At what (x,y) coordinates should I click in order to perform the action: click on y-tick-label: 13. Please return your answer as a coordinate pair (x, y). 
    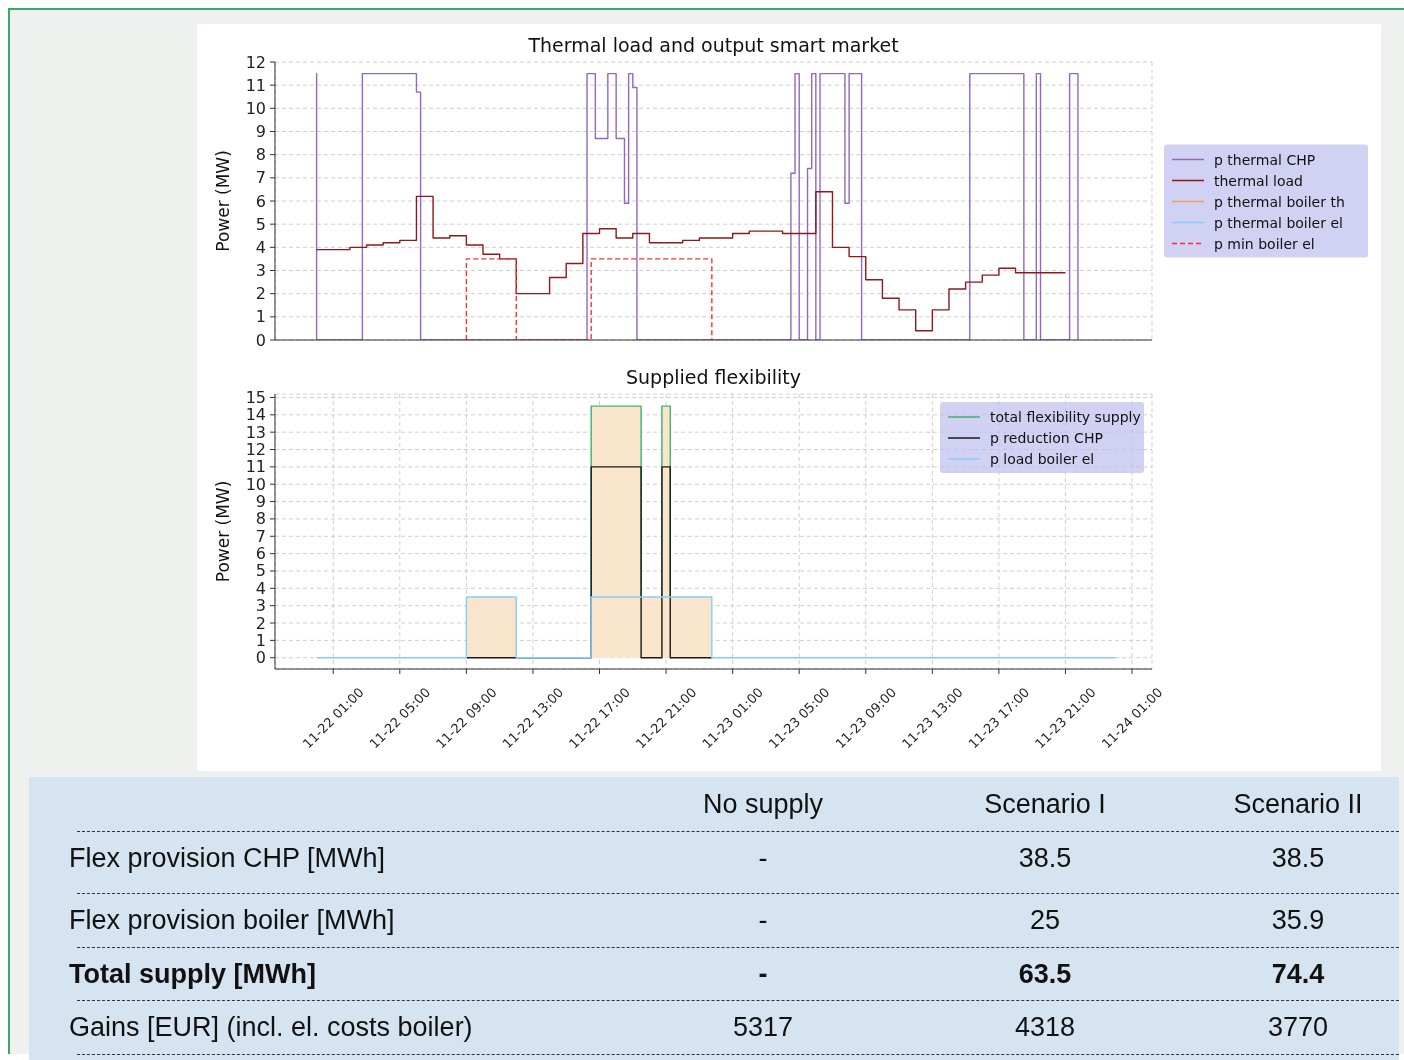
    Looking at the image, I should click on (255, 432).